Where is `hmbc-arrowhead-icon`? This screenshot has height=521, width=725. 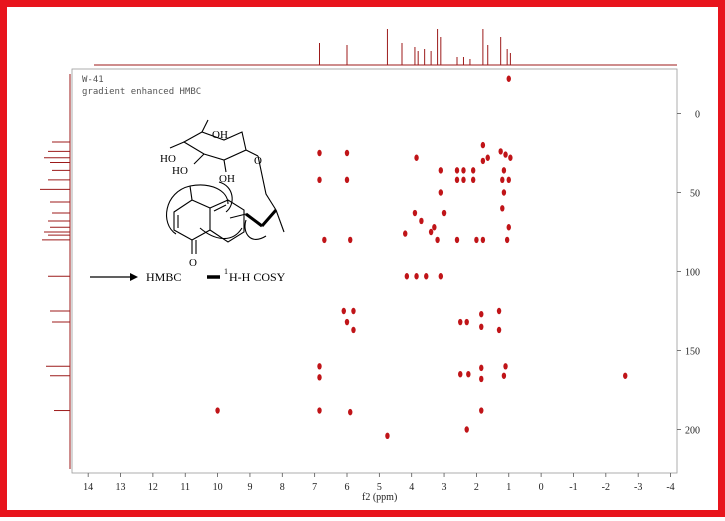
hmbc-arrowhead-icon is located at coordinates (134, 277).